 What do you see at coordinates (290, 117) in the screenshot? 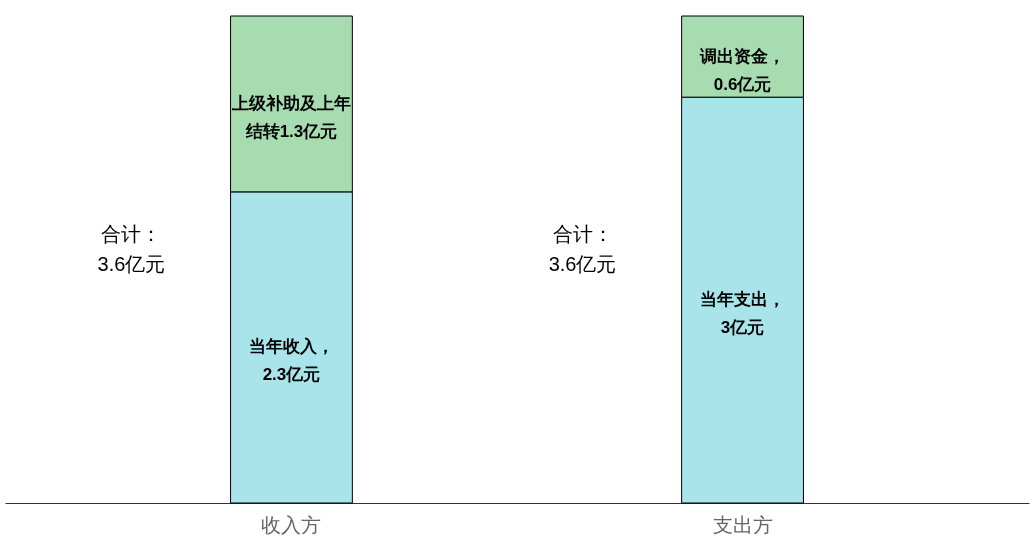
I see `data-label: 上级补助及上年结转1.3亿元` at bounding box center [290, 117].